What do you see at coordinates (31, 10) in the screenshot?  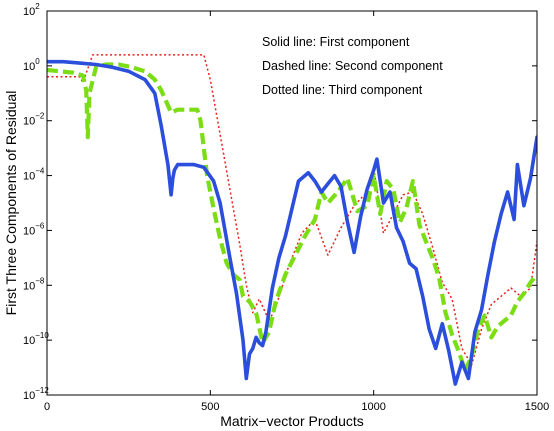 I see `y-tick-label: 10²` at bounding box center [31, 10].